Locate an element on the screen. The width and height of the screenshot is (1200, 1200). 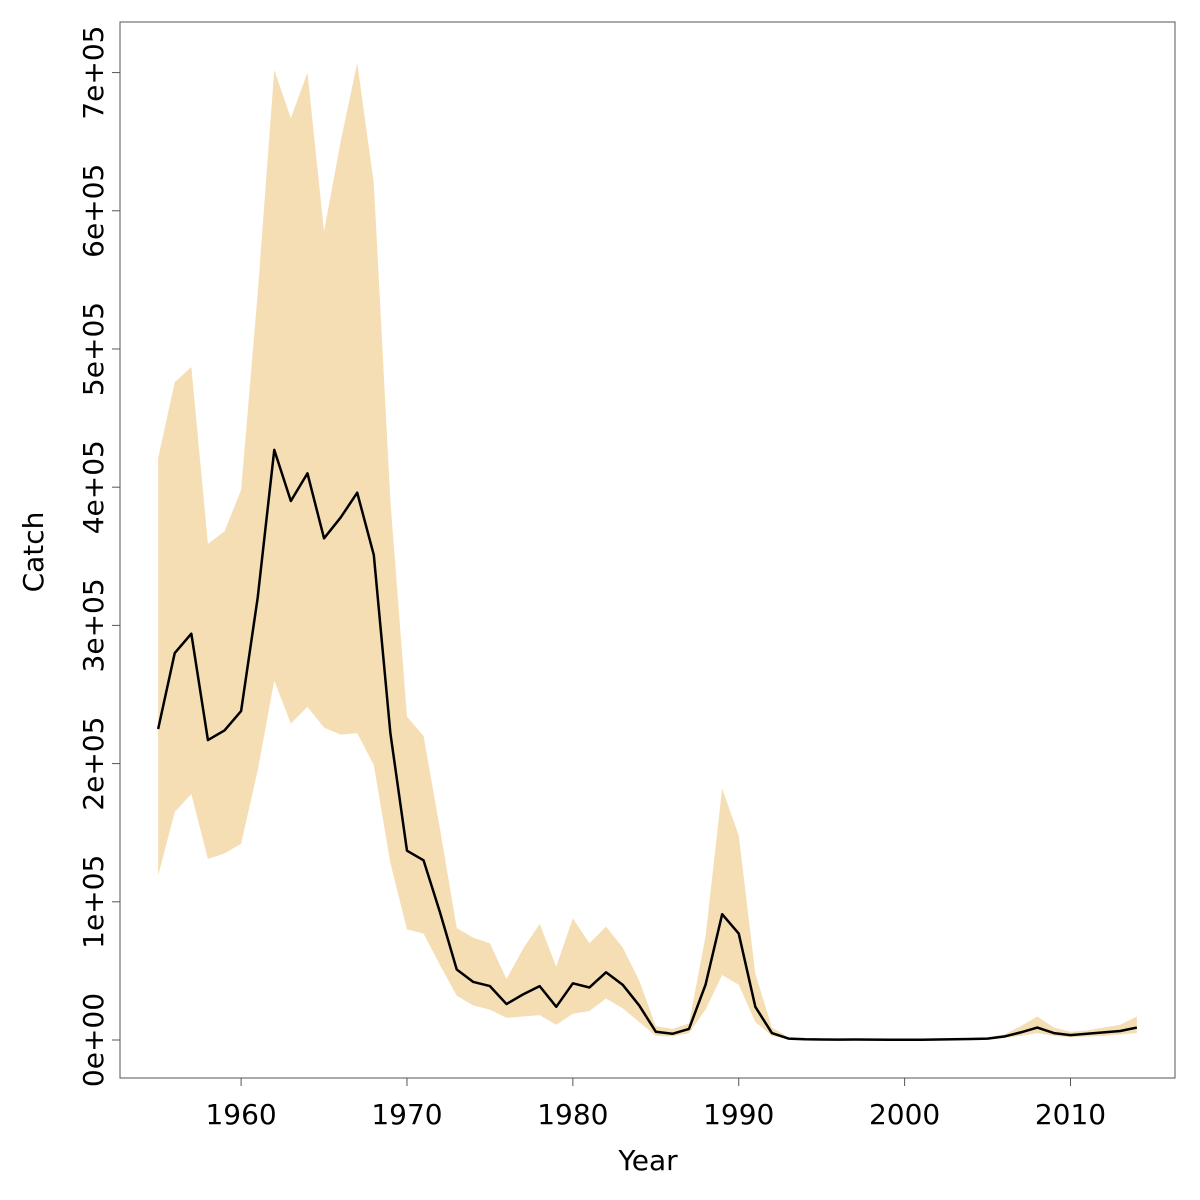
y-tick-label: 4e+05 is located at coordinates (93, 487).